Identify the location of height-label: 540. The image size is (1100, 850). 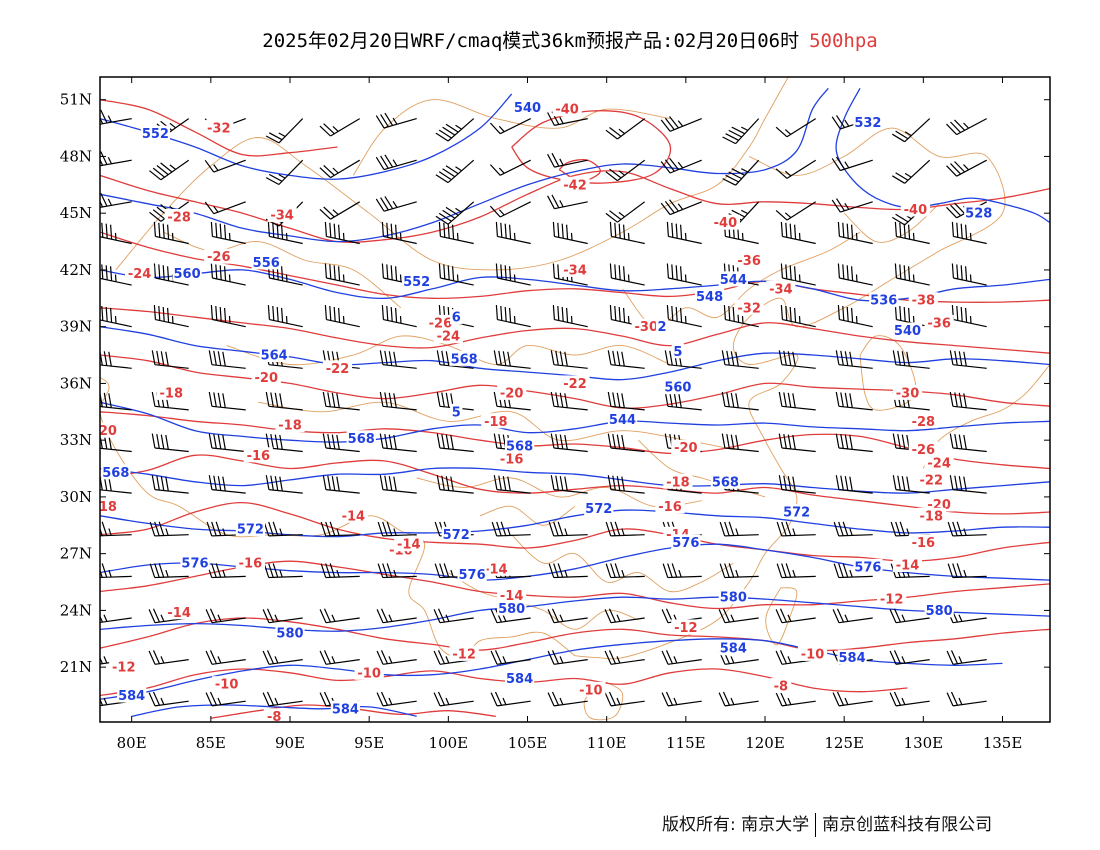
(527, 108).